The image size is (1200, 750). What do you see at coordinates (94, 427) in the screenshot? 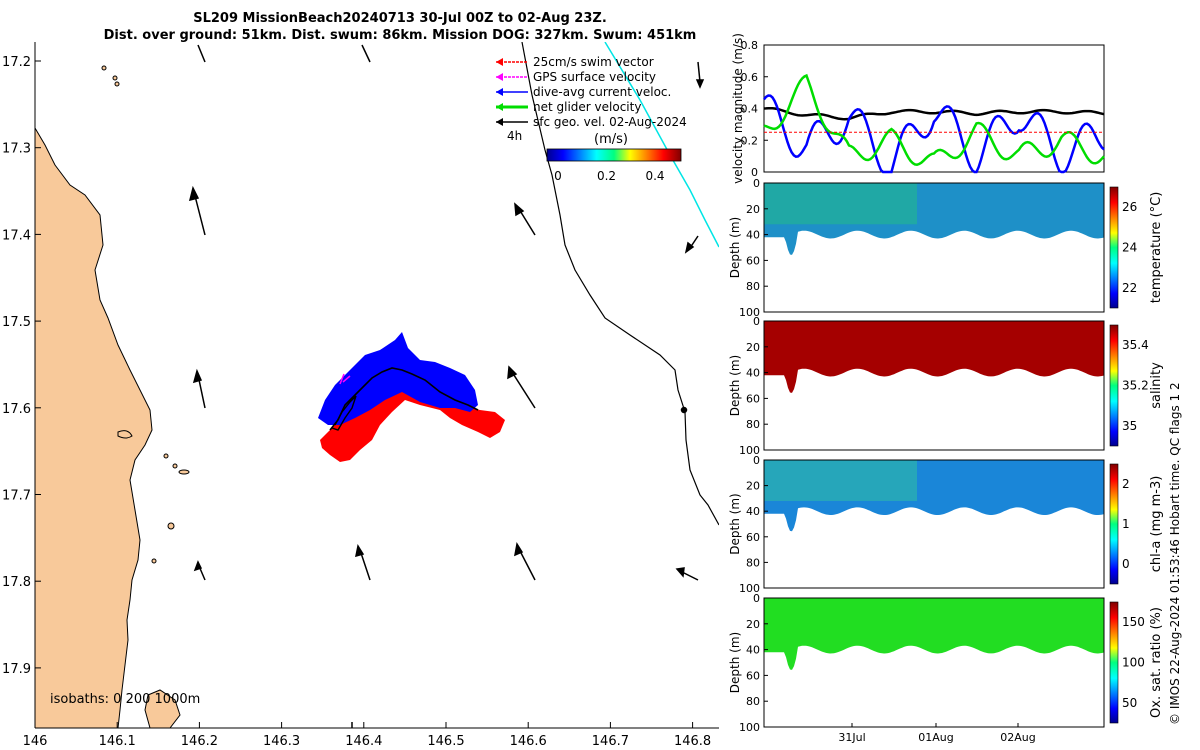
I see `coastline-land` at bounding box center [94, 427].